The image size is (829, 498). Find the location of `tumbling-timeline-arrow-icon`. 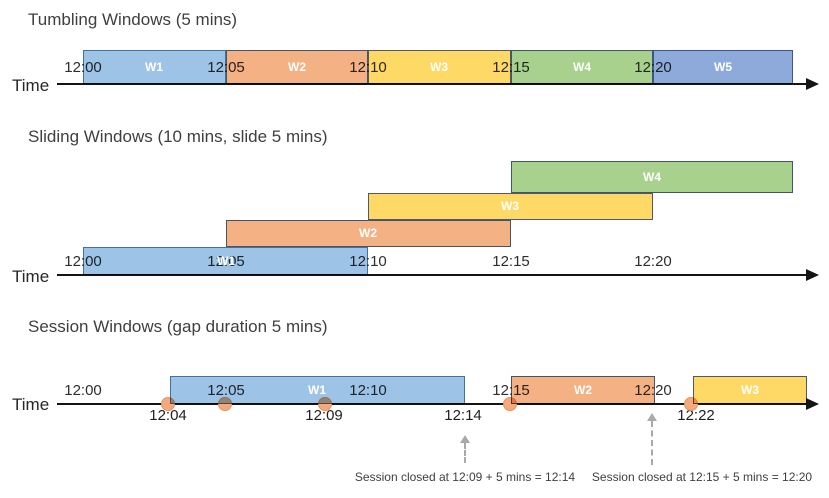

tumbling-timeline-arrow-icon is located at coordinates (812, 84).